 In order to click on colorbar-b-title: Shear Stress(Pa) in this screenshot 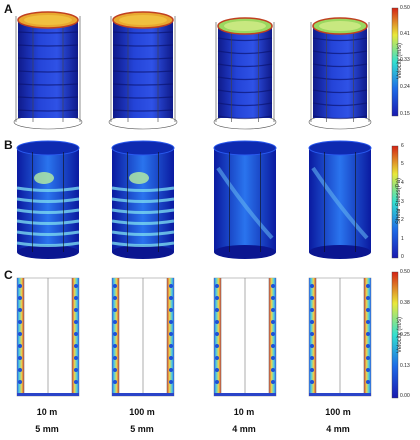, I will do `click(399, 201)`.